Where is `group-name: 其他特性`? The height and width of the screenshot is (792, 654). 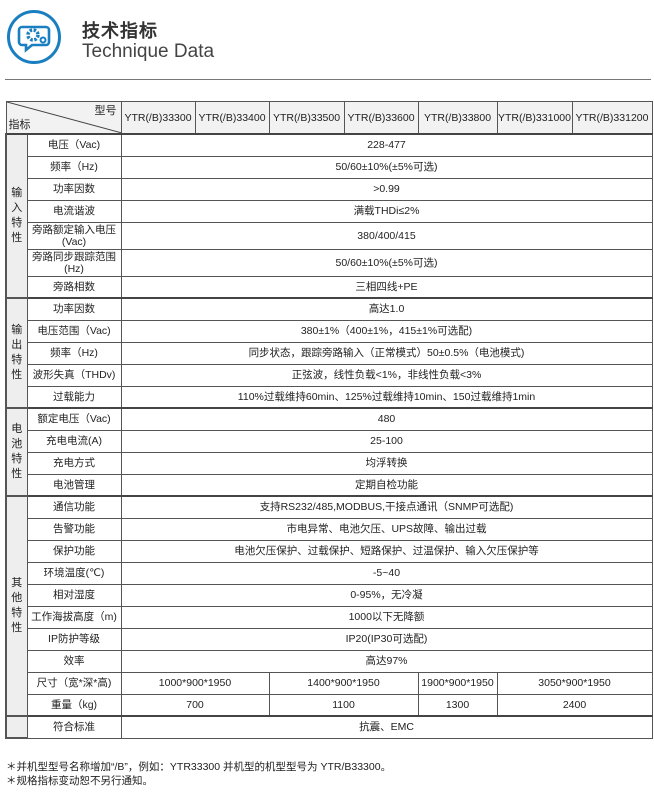
group-name: 其他特性 is located at coordinates (17, 605).